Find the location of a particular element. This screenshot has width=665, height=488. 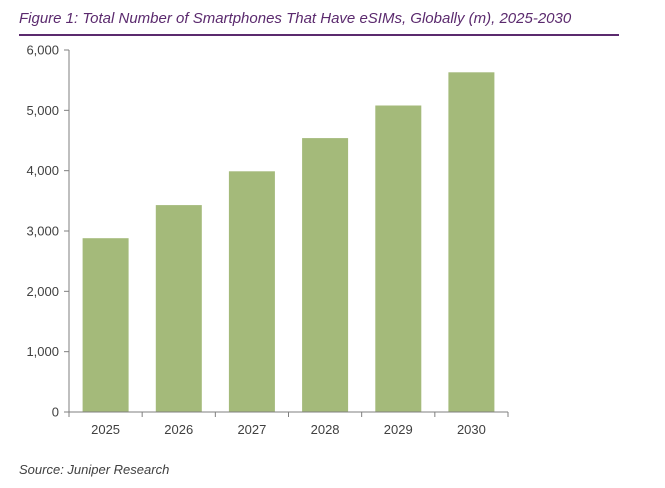

y-axis-ticks: 0 1,000 2,000 3,000 4,000 5,000 6,000 is located at coordinates (47, 231).